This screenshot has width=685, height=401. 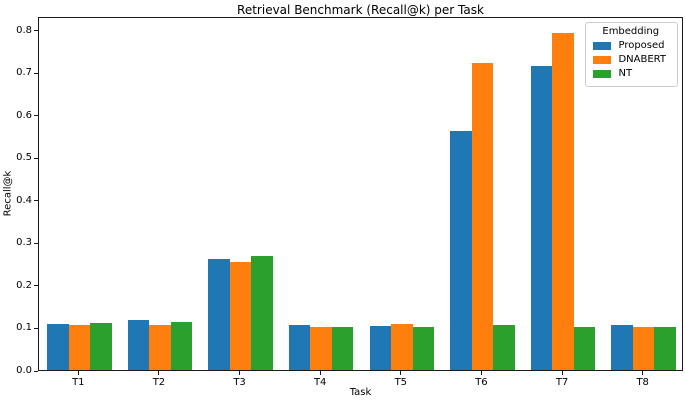 I want to click on bar-nt-T8, so click(x=665, y=348).